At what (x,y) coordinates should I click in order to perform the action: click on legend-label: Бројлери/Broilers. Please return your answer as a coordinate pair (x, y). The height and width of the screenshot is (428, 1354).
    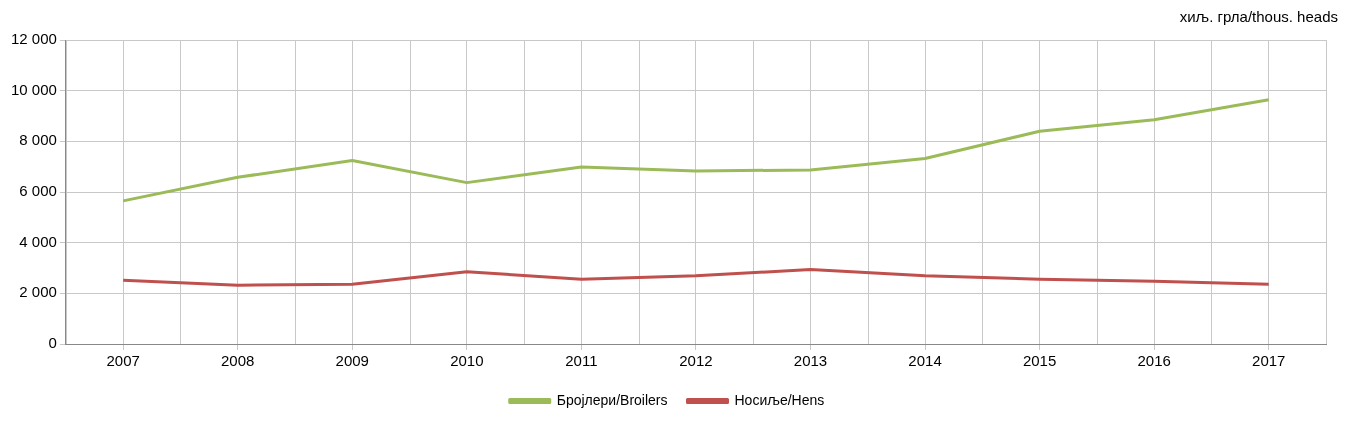
    Looking at the image, I should click on (612, 399).